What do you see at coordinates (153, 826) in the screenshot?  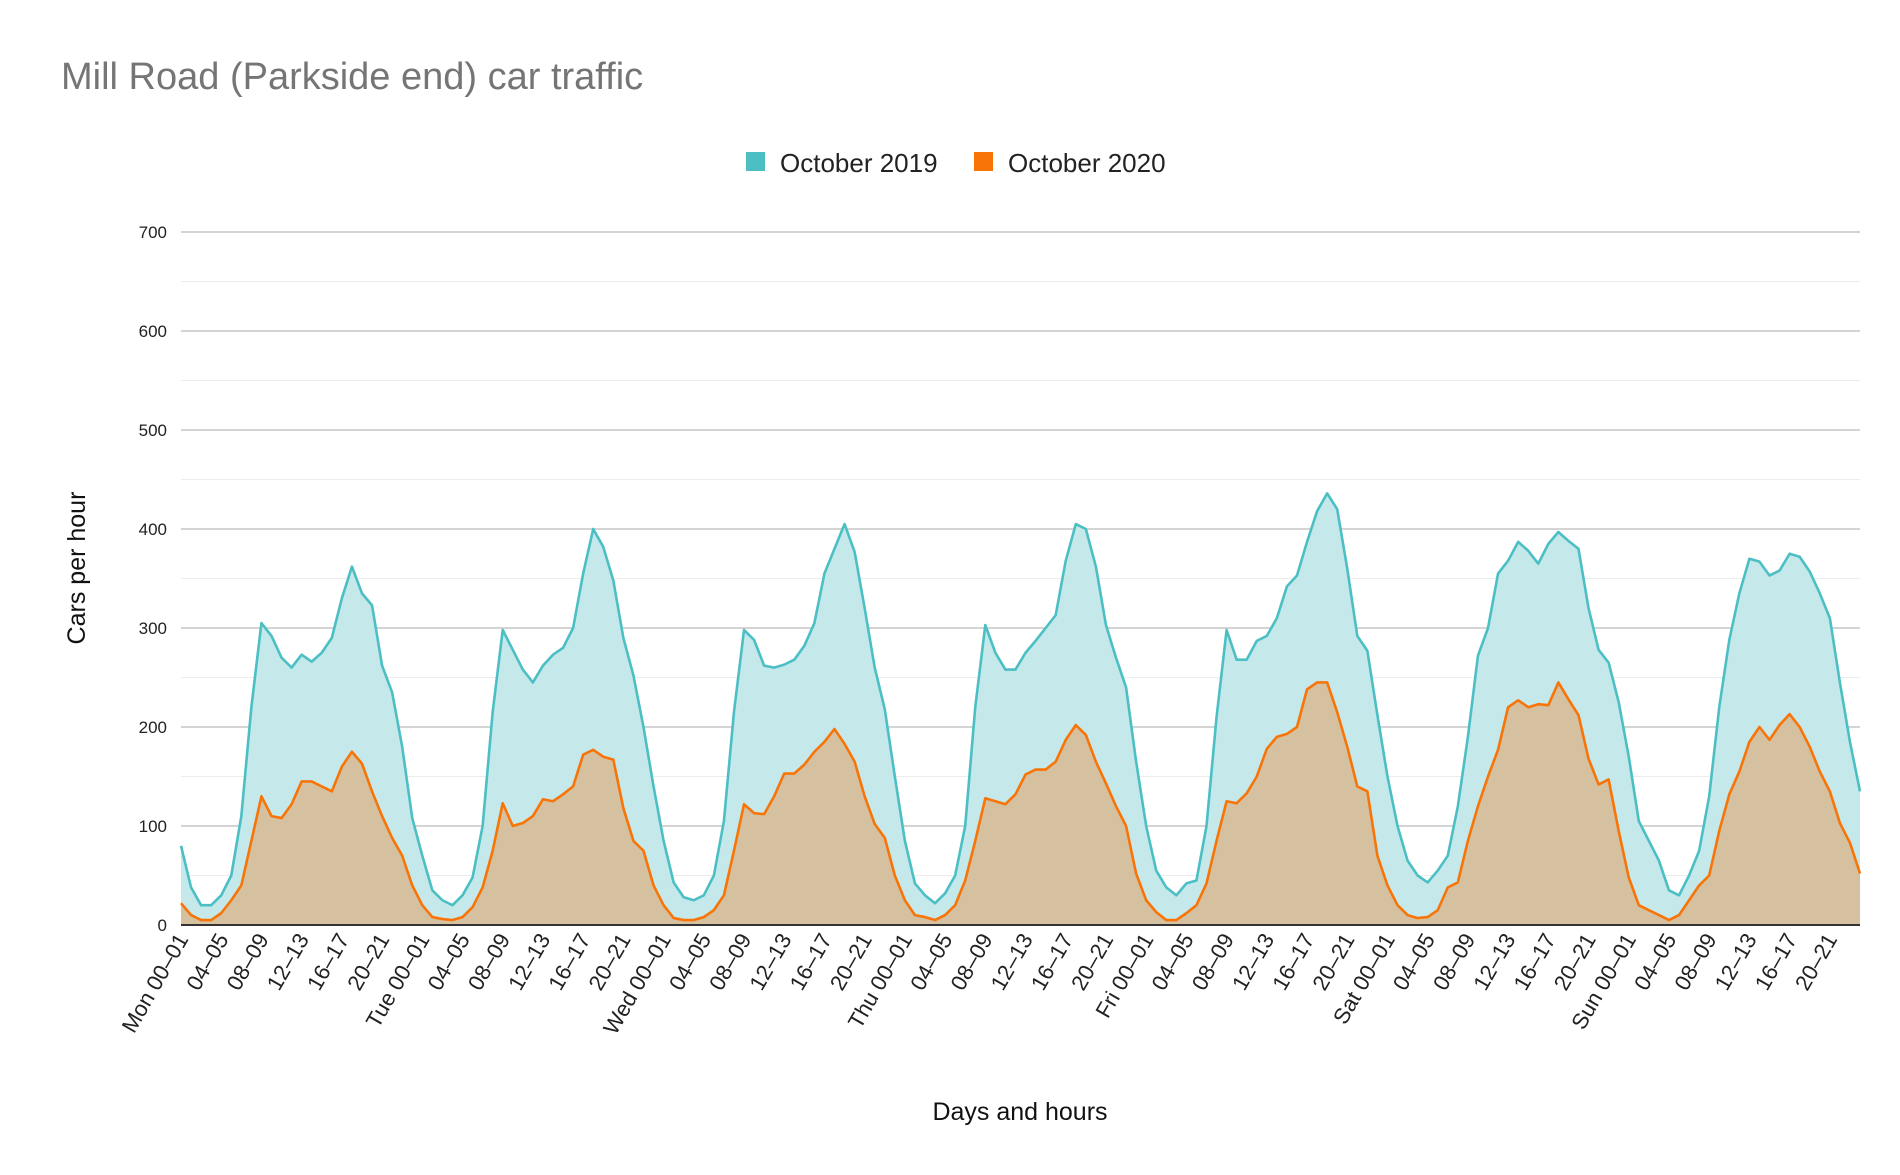 I see `y-tick-label: 100` at bounding box center [153, 826].